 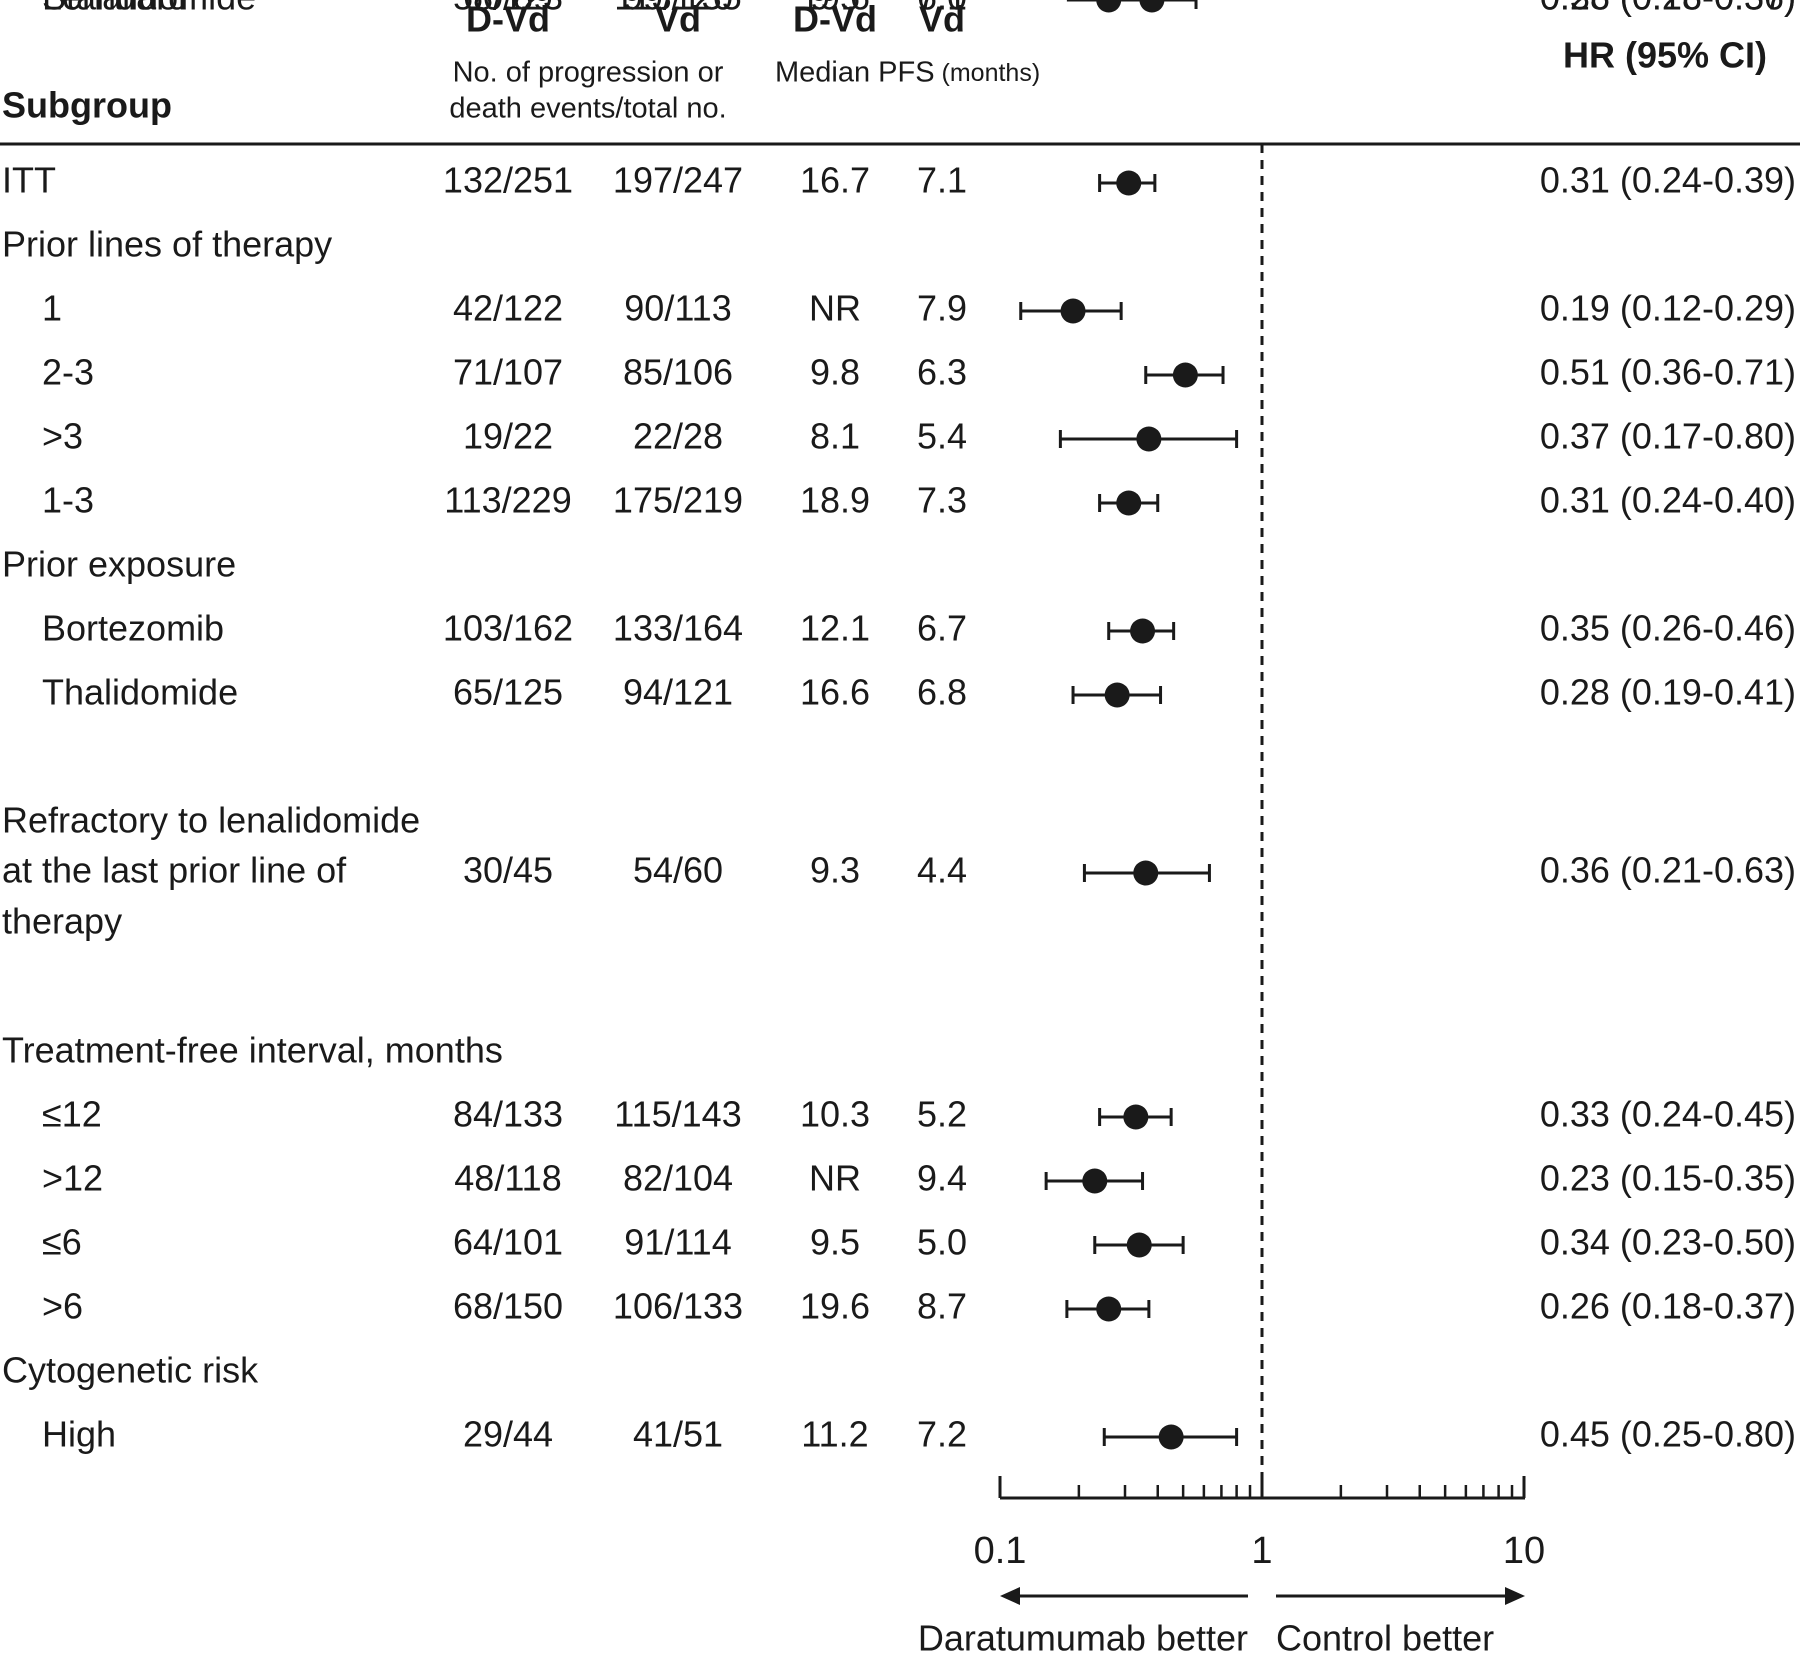 What do you see at coordinates (678, 372) in the screenshot?
I see `events-vd: 85/106` at bounding box center [678, 372].